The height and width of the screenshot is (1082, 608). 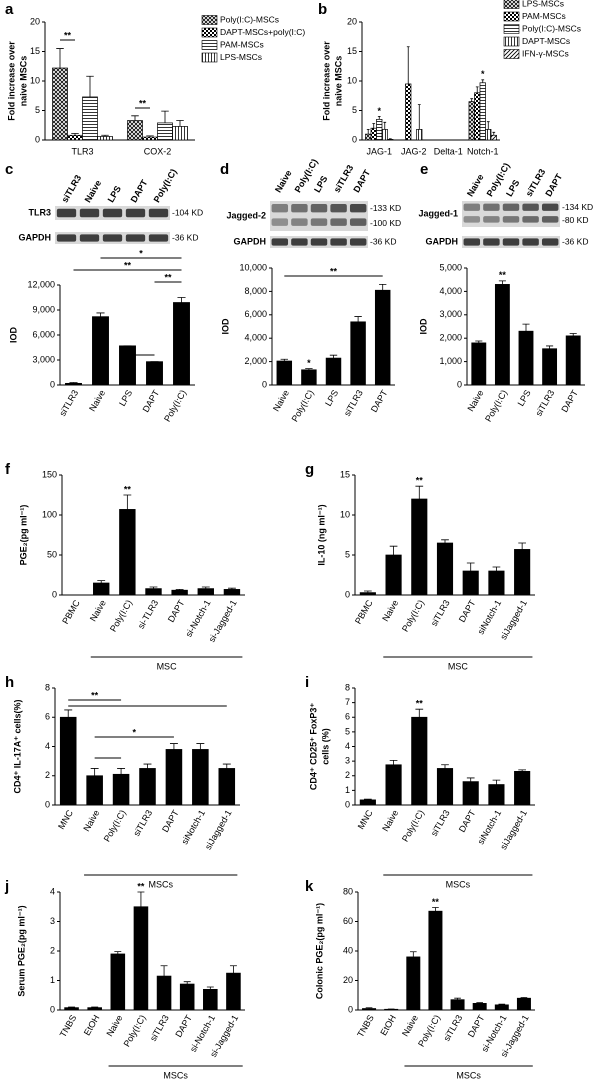 What do you see at coordinates (546, 41) in the screenshot?
I see `legend-label: DAPT-MSCs` at bounding box center [546, 41].